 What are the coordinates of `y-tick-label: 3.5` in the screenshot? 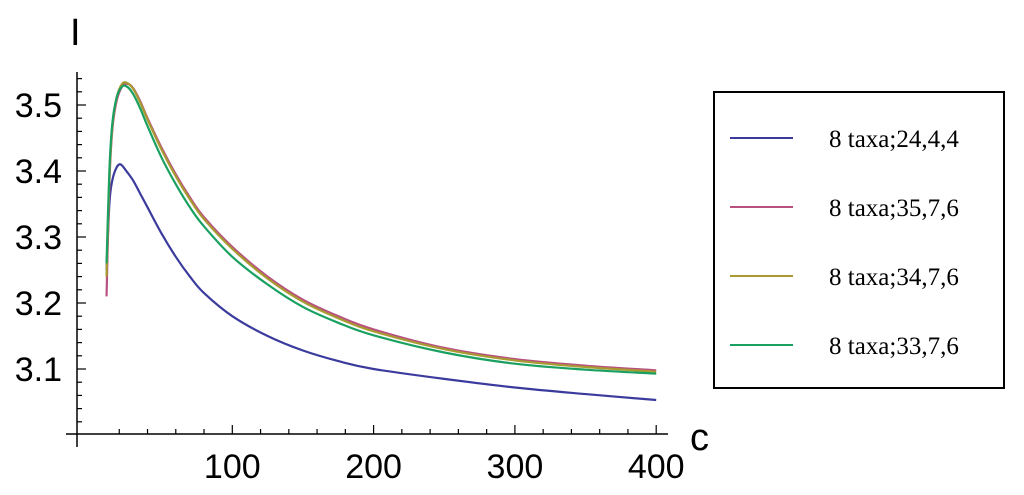 It's located at (38, 106).